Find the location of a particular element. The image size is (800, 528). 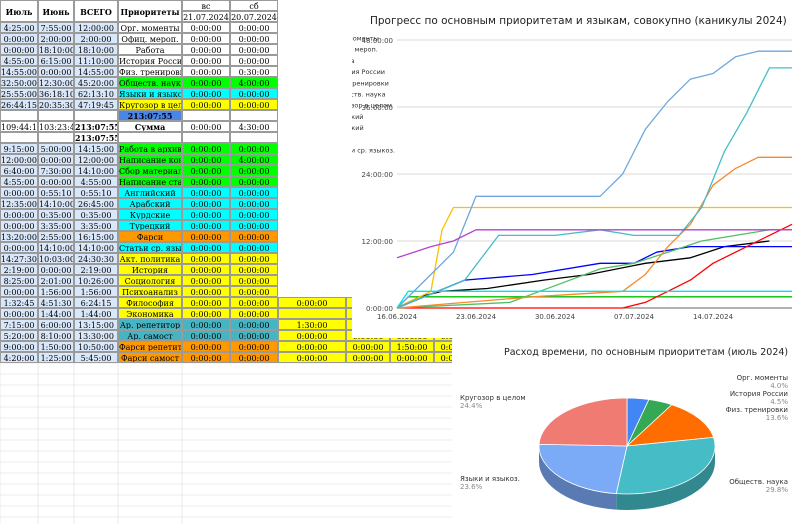

sheet-cell: 32:50:00 is located at coordinates (19, 82).